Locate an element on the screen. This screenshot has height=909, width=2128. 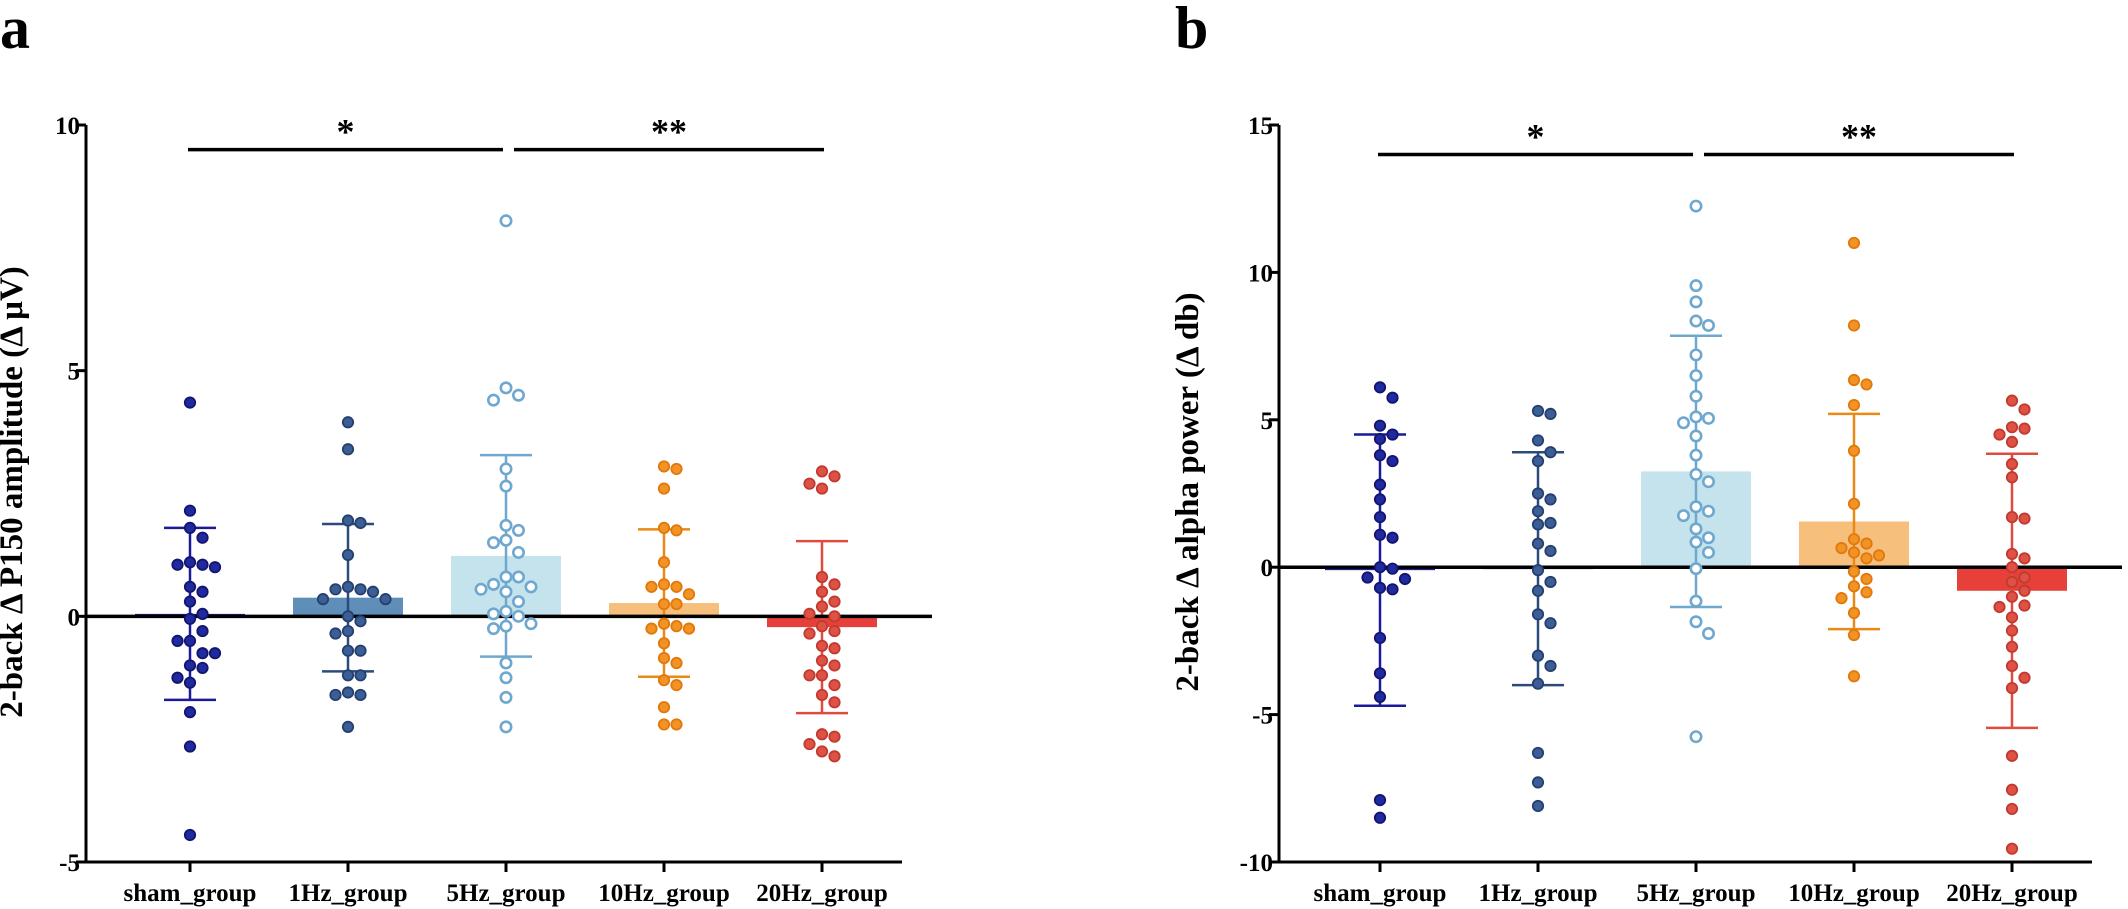
panel-b-y-axis-label: 2-back Δ alpha power (Δ db) is located at coordinates (1188, 491).